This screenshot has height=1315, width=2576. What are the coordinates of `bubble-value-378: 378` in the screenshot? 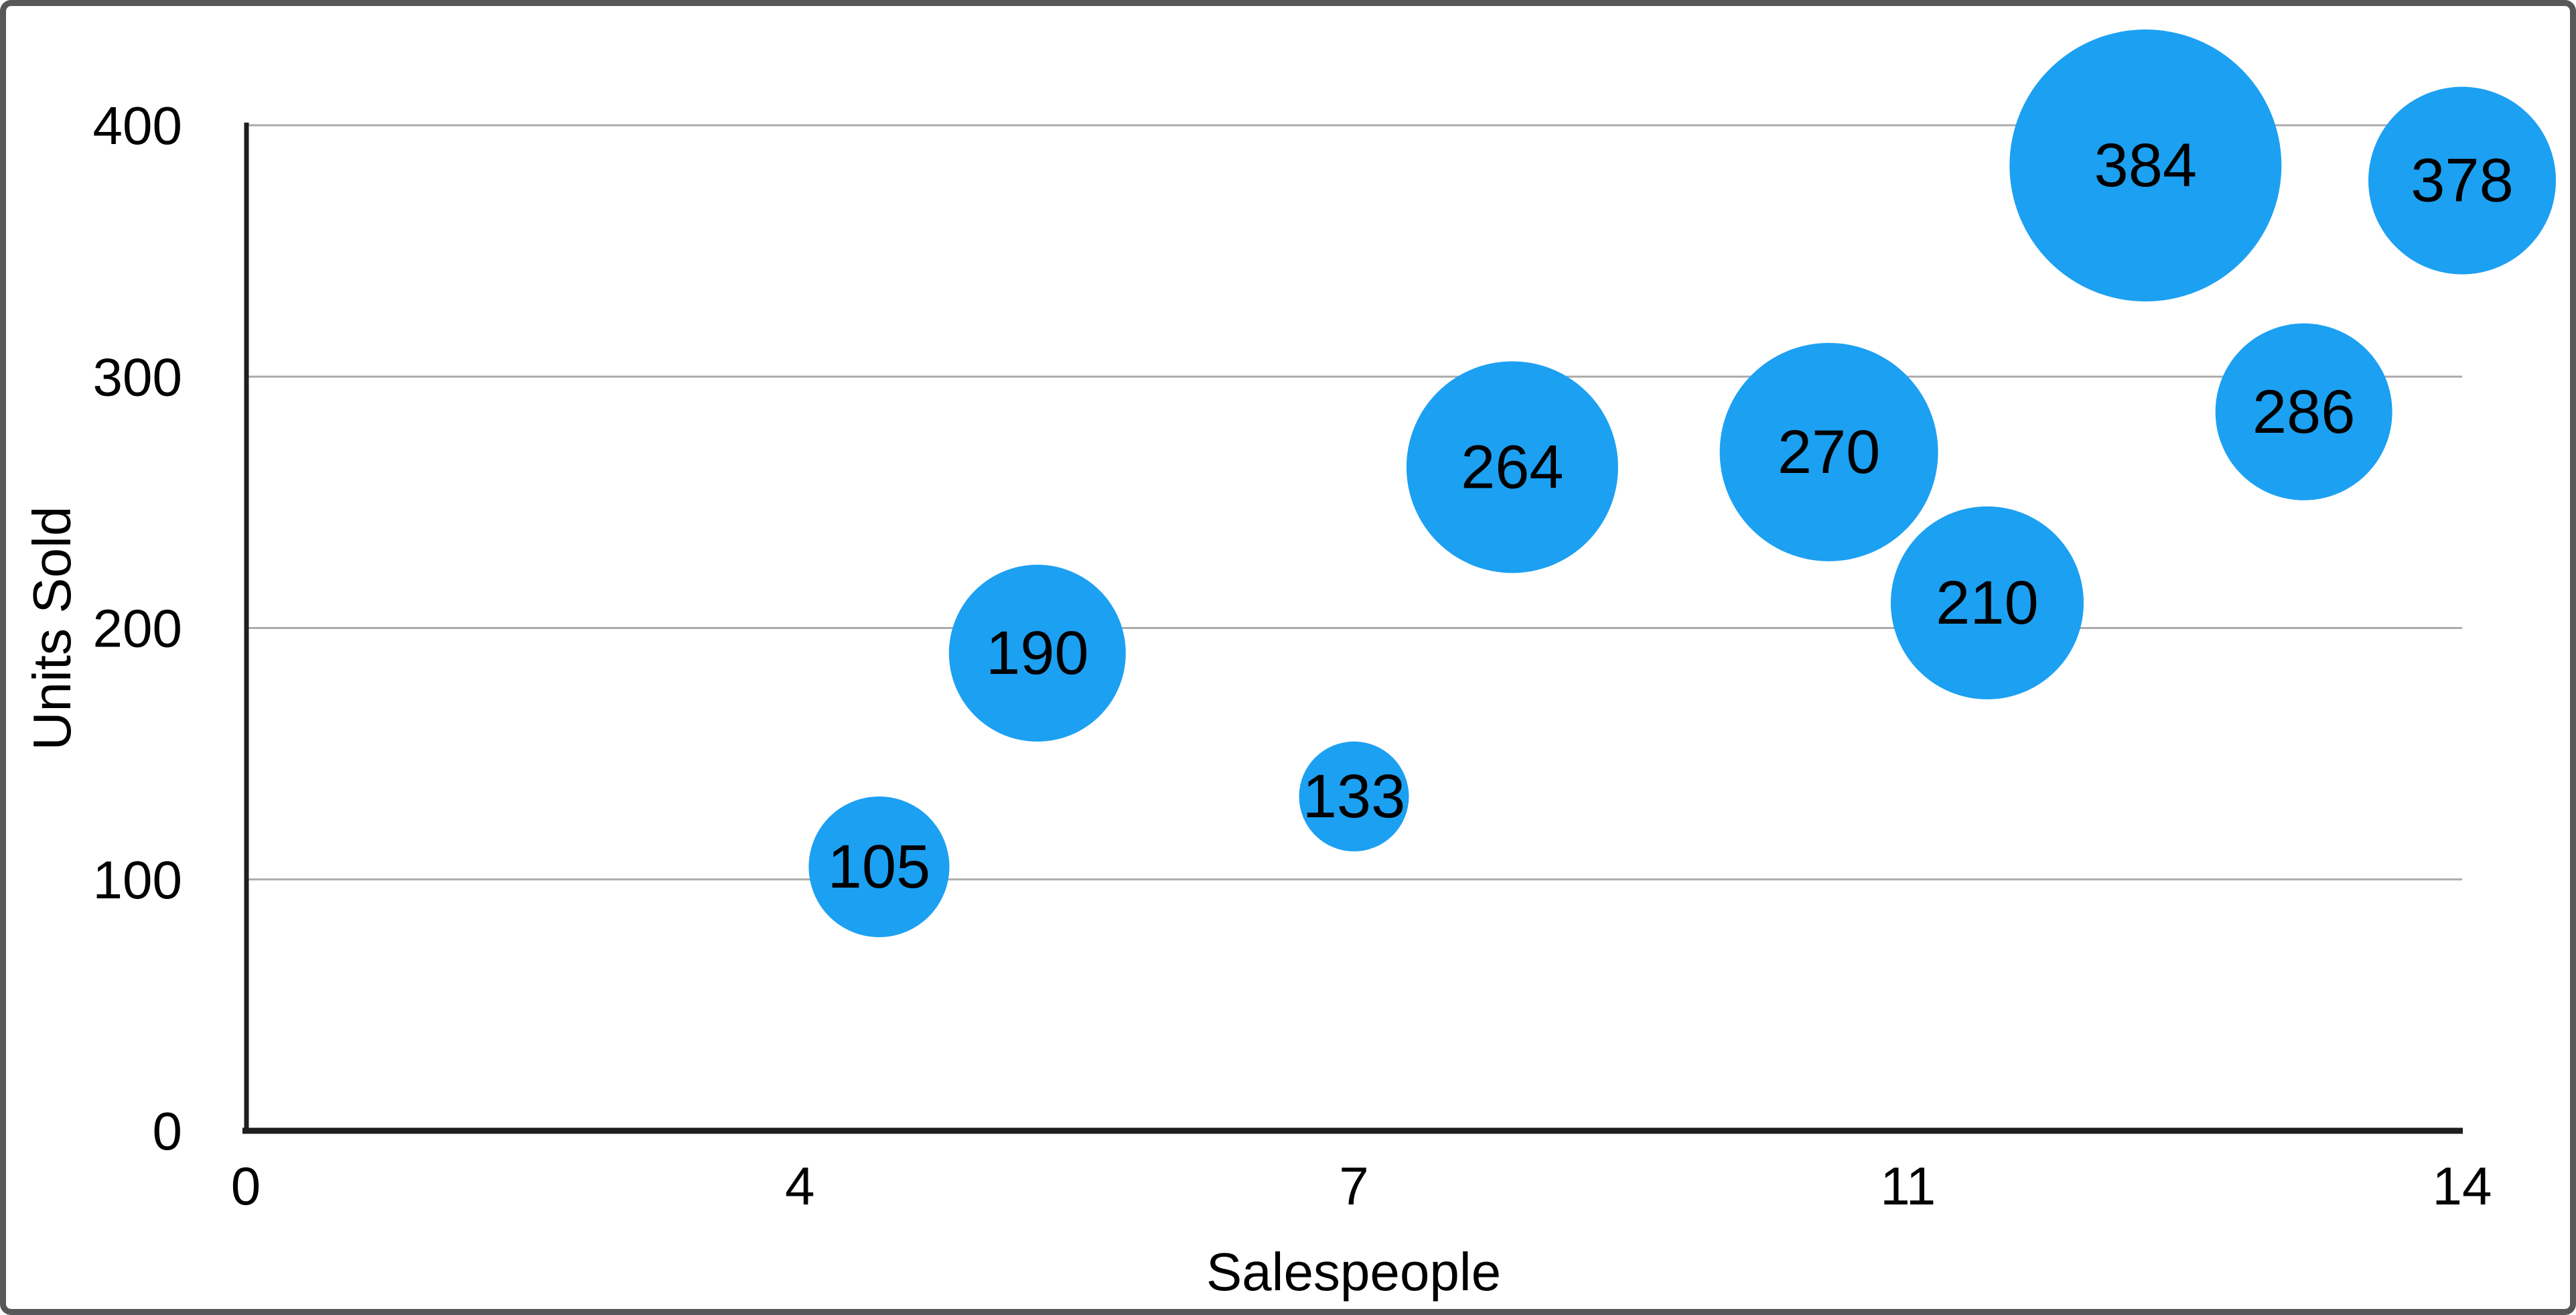 It's located at (2462, 181).